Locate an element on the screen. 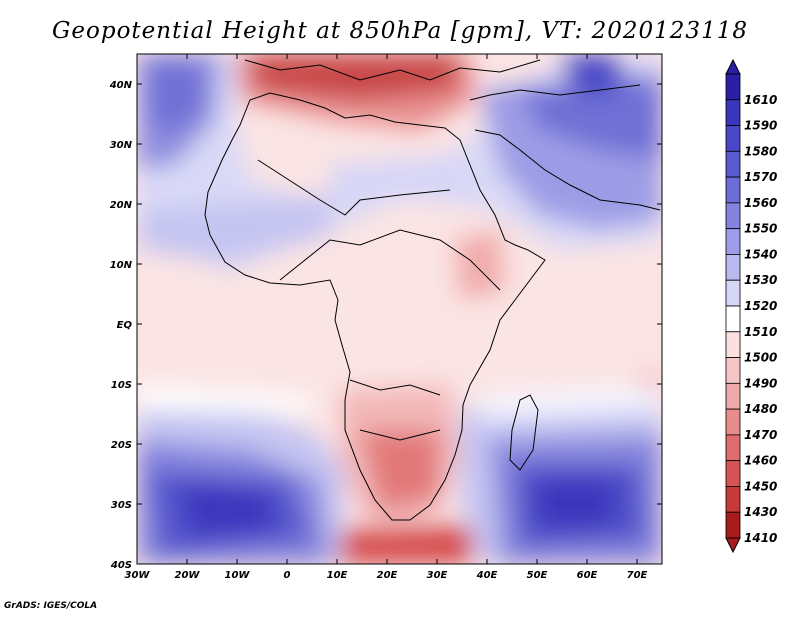 This screenshot has width=800, height=618. colorbar-label: 1590 is located at coordinates (760, 126).